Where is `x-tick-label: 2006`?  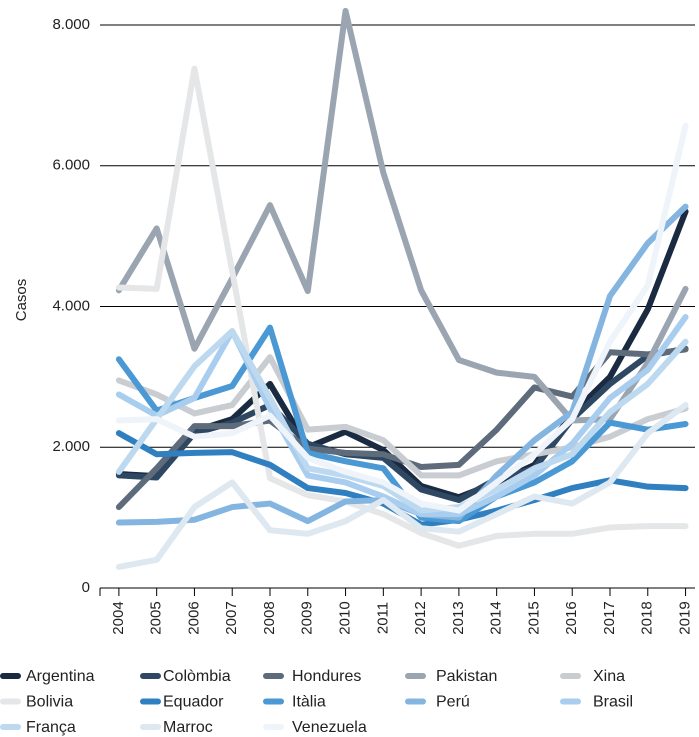 x-tick-label: 2006 is located at coordinates (193, 617).